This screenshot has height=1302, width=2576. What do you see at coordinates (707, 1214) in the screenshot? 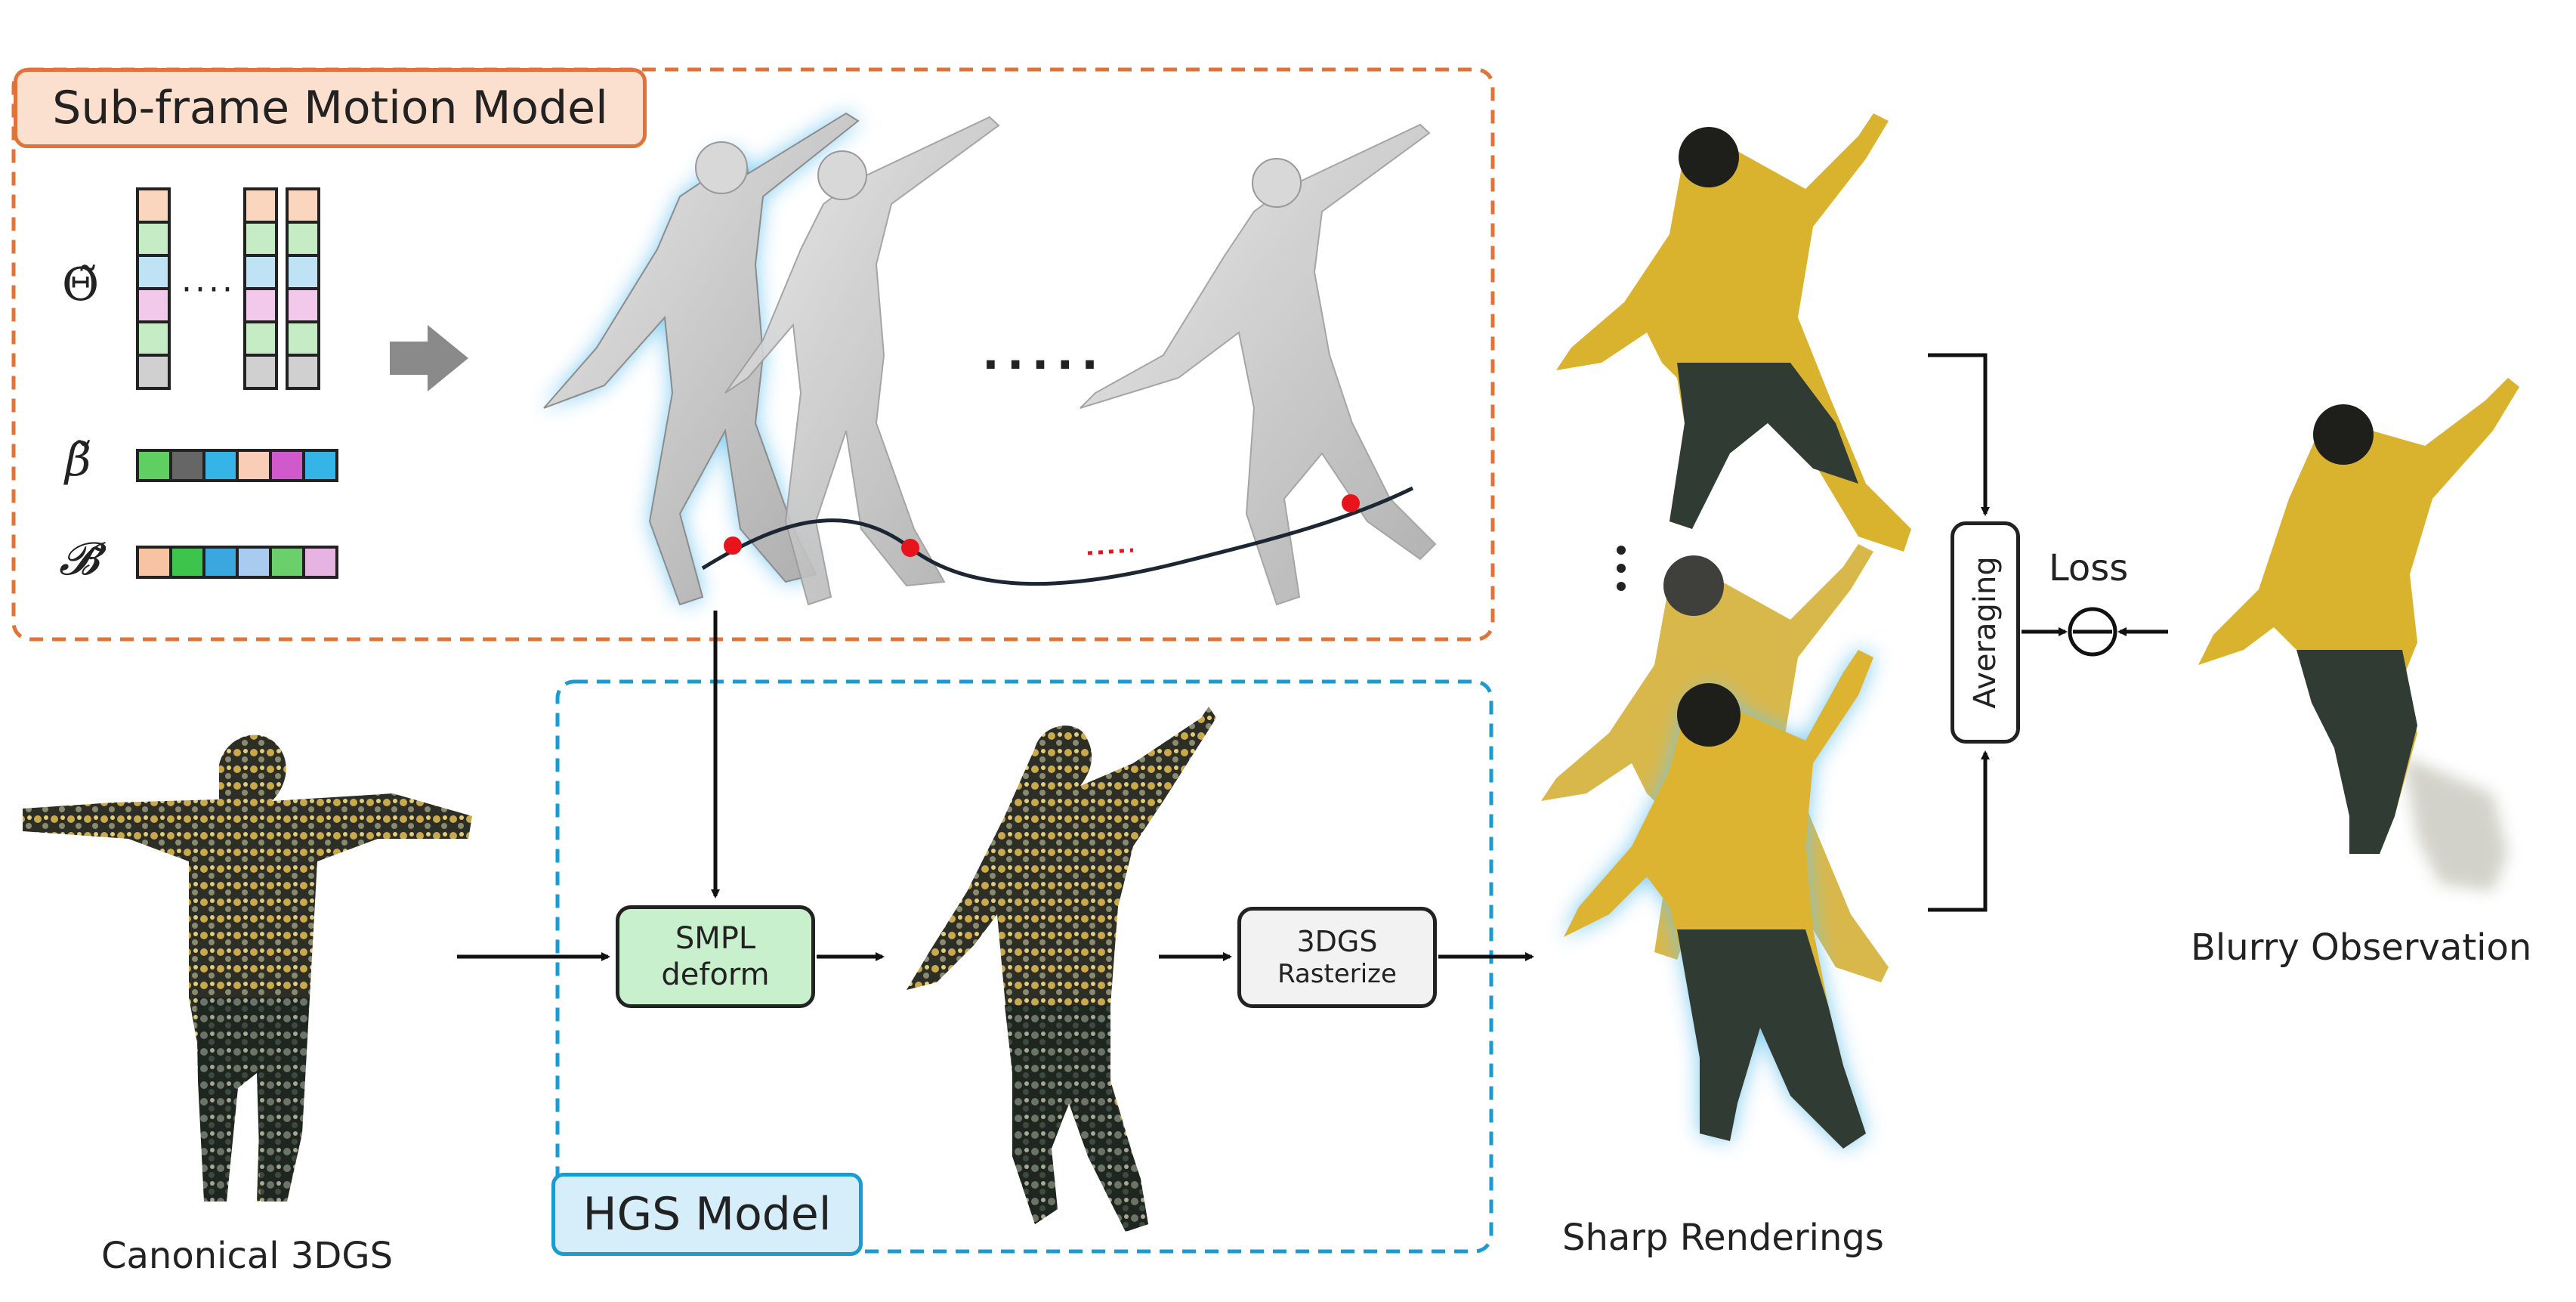
I see `hgs-model-title: HGS Model` at bounding box center [707, 1214].